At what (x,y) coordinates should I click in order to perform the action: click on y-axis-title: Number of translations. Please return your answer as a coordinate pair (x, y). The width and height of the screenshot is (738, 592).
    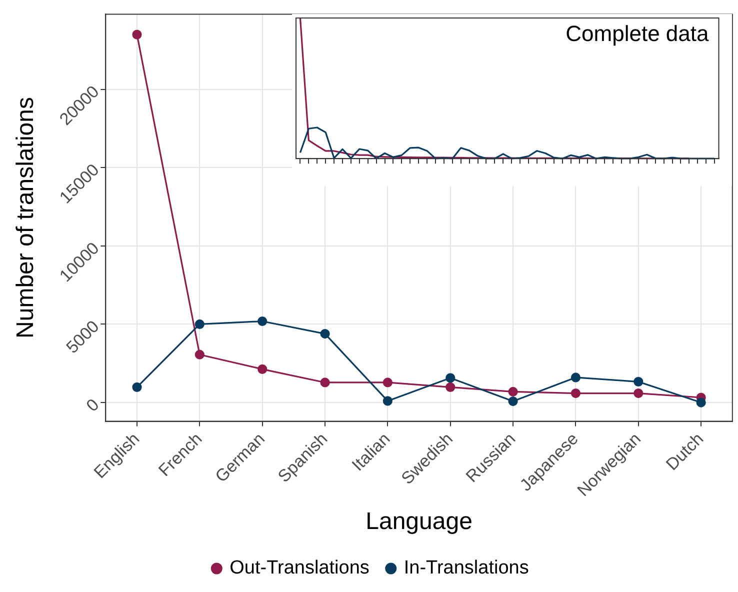
    Looking at the image, I should click on (26, 217).